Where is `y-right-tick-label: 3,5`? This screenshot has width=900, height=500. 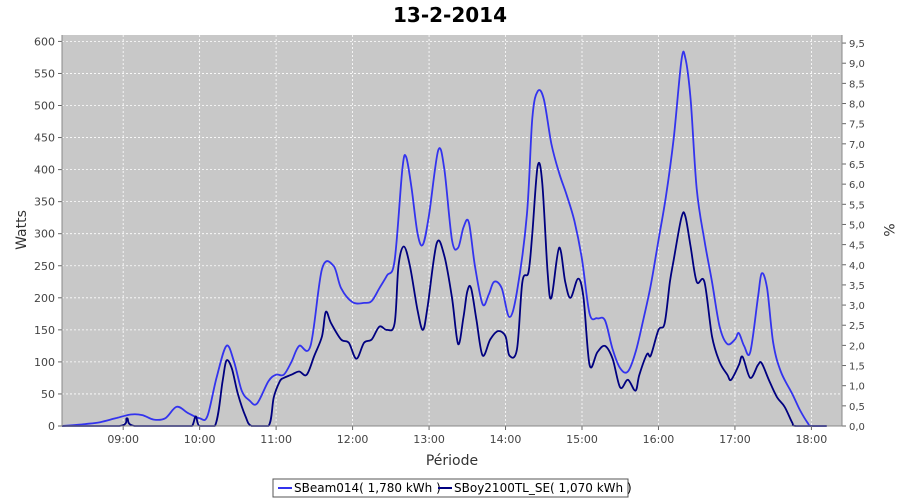 y-right-tick-label: 3,5 is located at coordinates (857, 286).